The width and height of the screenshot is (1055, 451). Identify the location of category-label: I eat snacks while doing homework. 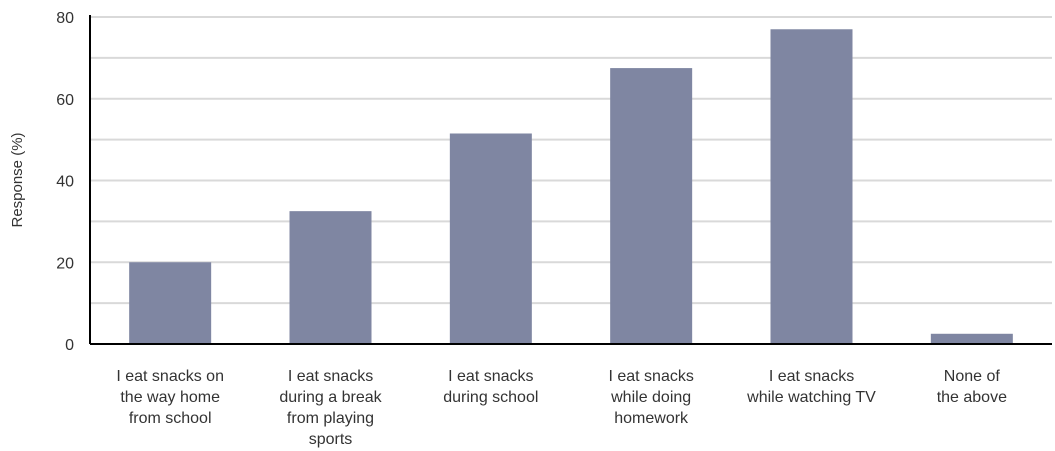
(650, 397).